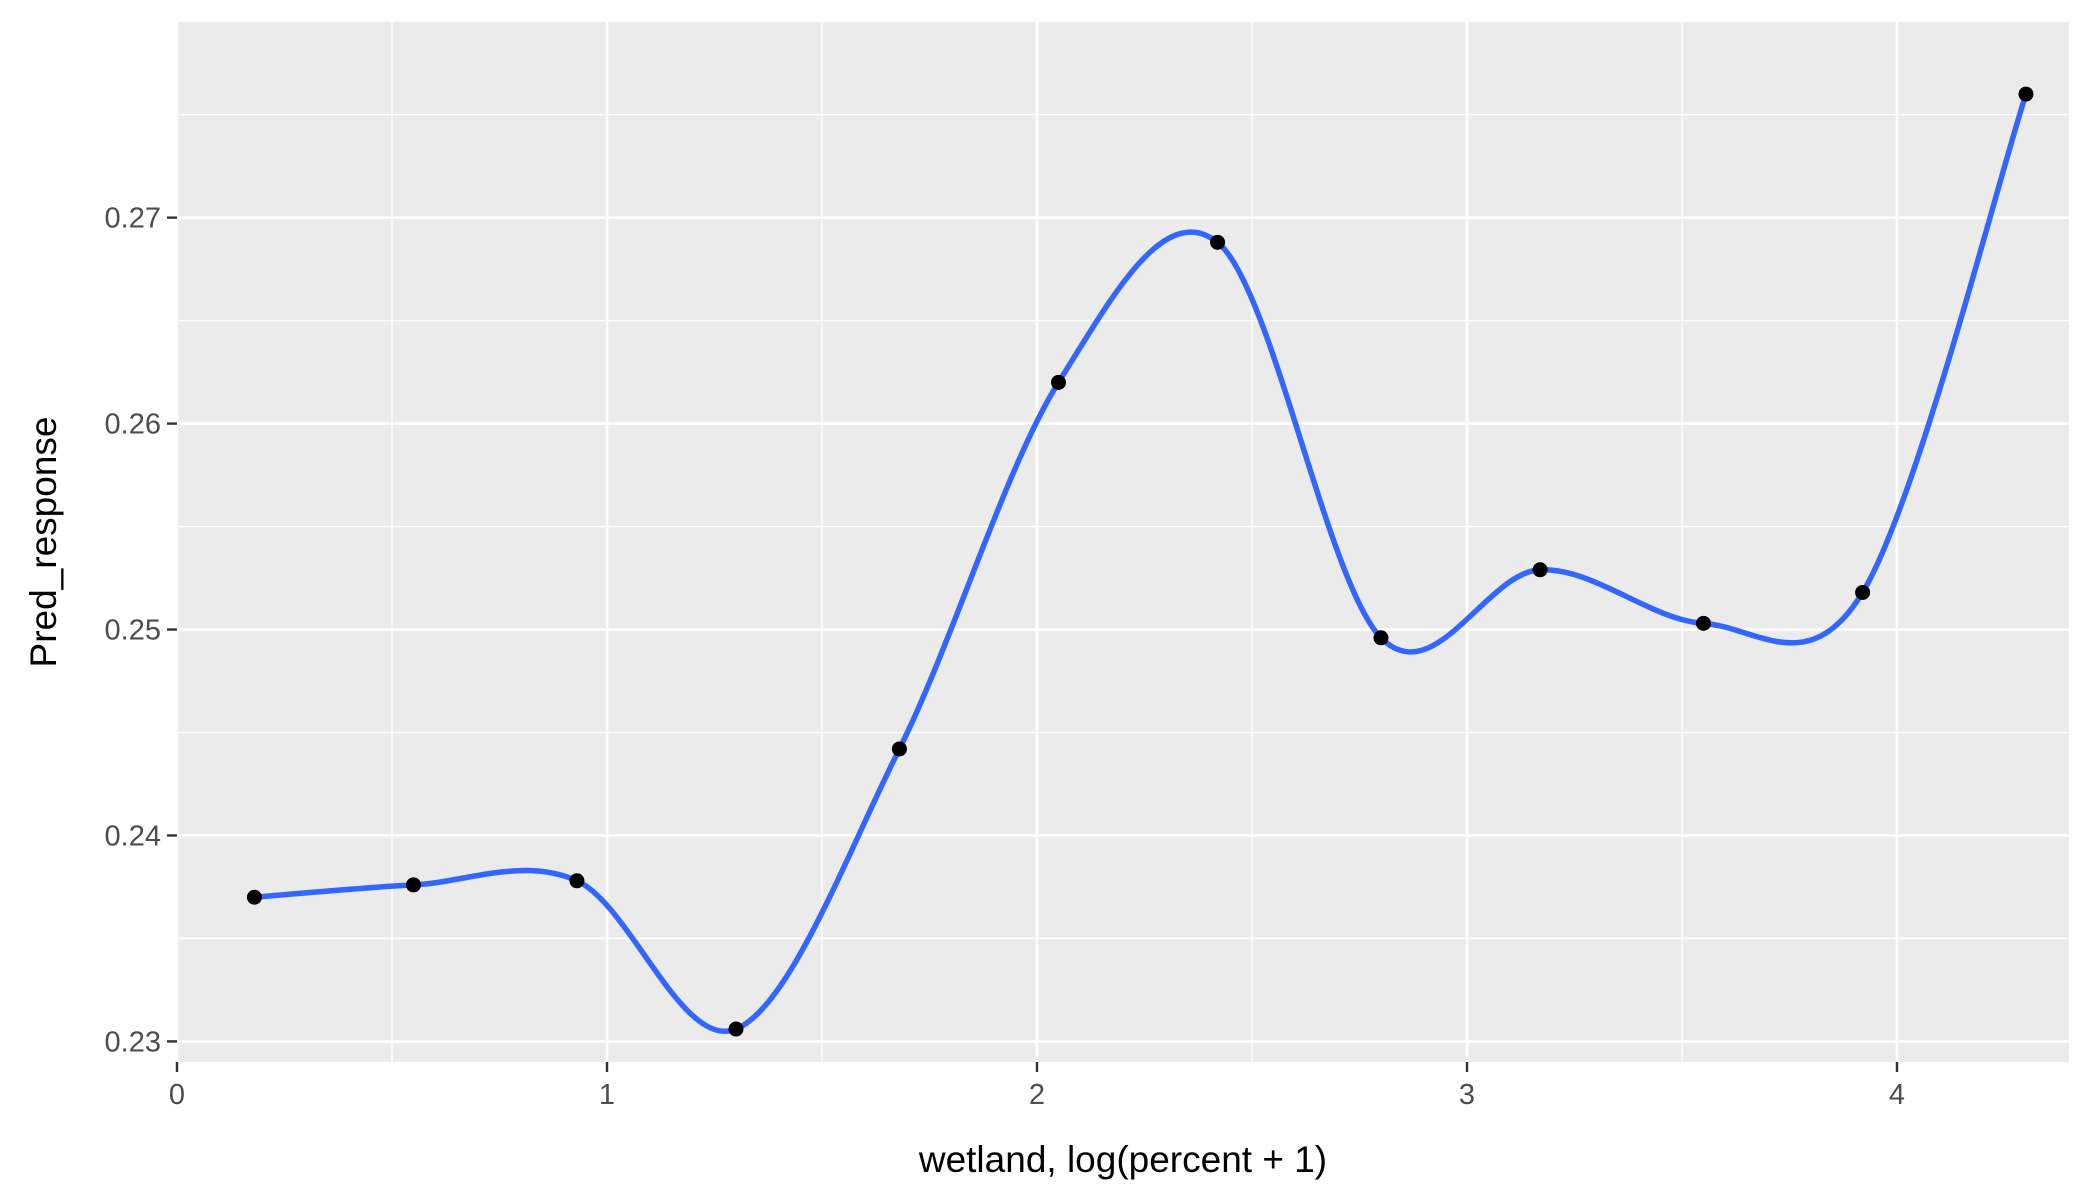 The width and height of the screenshot is (2100, 1200). What do you see at coordinates (1897, 1095) in the screenshot?
I see `x-tick-label: 4` at bounding box center [1897, 1095].